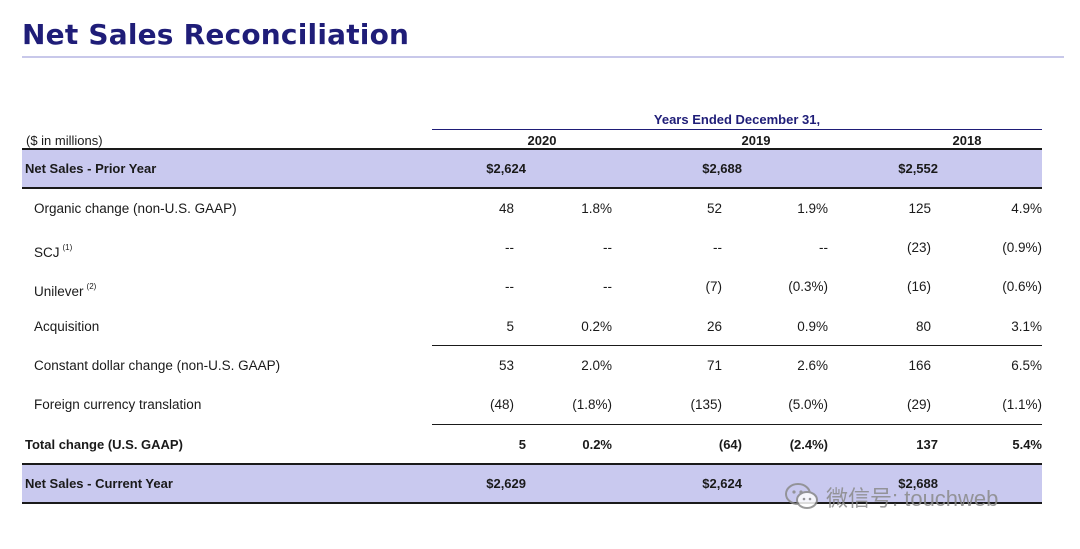 The width and height of the screenshot is (1080, 549). Describe the element at coordinates (919, 365) in the screenshot. I see `cell-2018-amount: 166` at that location.